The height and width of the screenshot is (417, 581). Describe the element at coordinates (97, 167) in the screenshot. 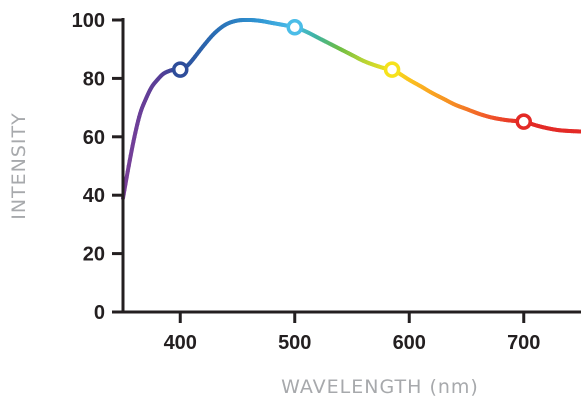

I see `y-ticks: 0 20 40 60 80 100` at that location.